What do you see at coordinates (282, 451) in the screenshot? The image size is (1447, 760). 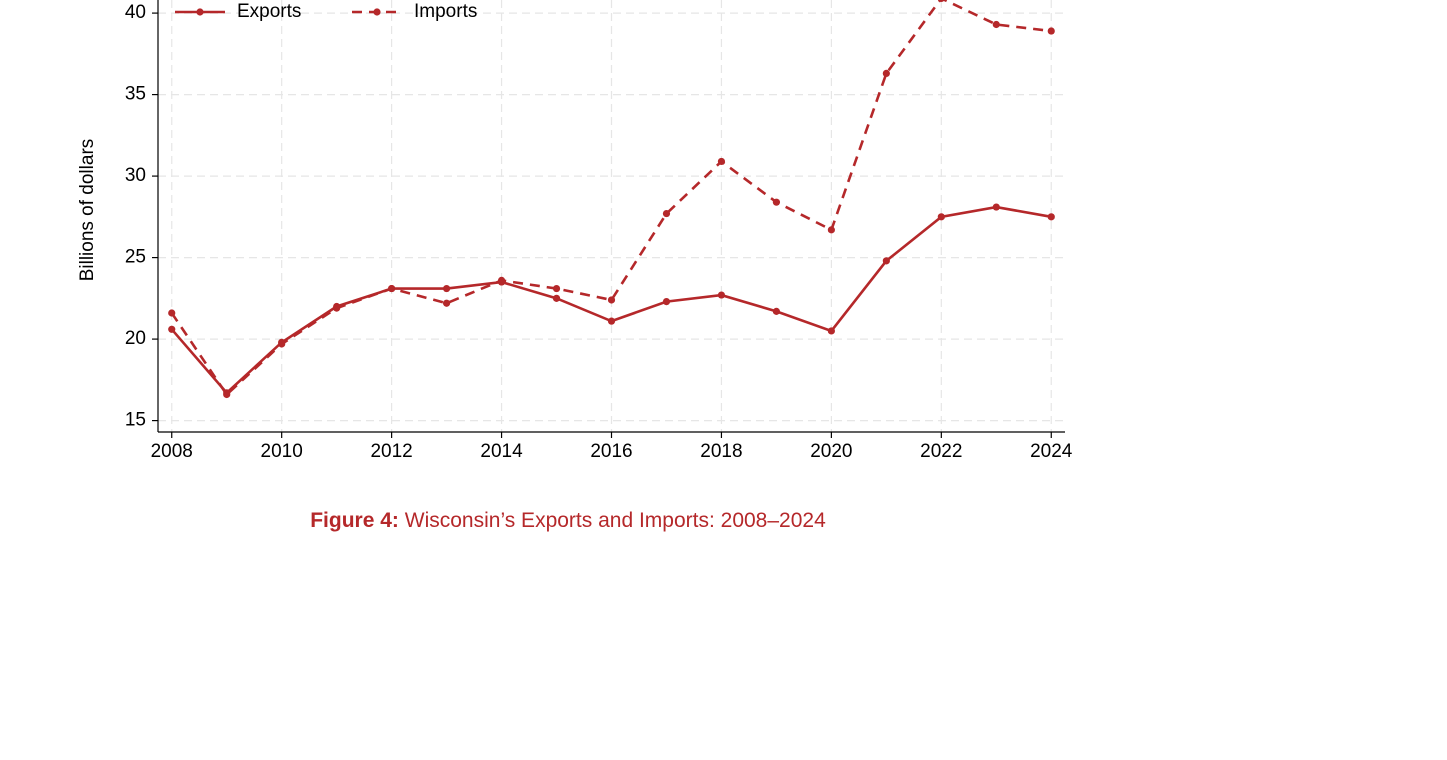 I see `x-tick-label: 2010` at bounding box center [282, 451].